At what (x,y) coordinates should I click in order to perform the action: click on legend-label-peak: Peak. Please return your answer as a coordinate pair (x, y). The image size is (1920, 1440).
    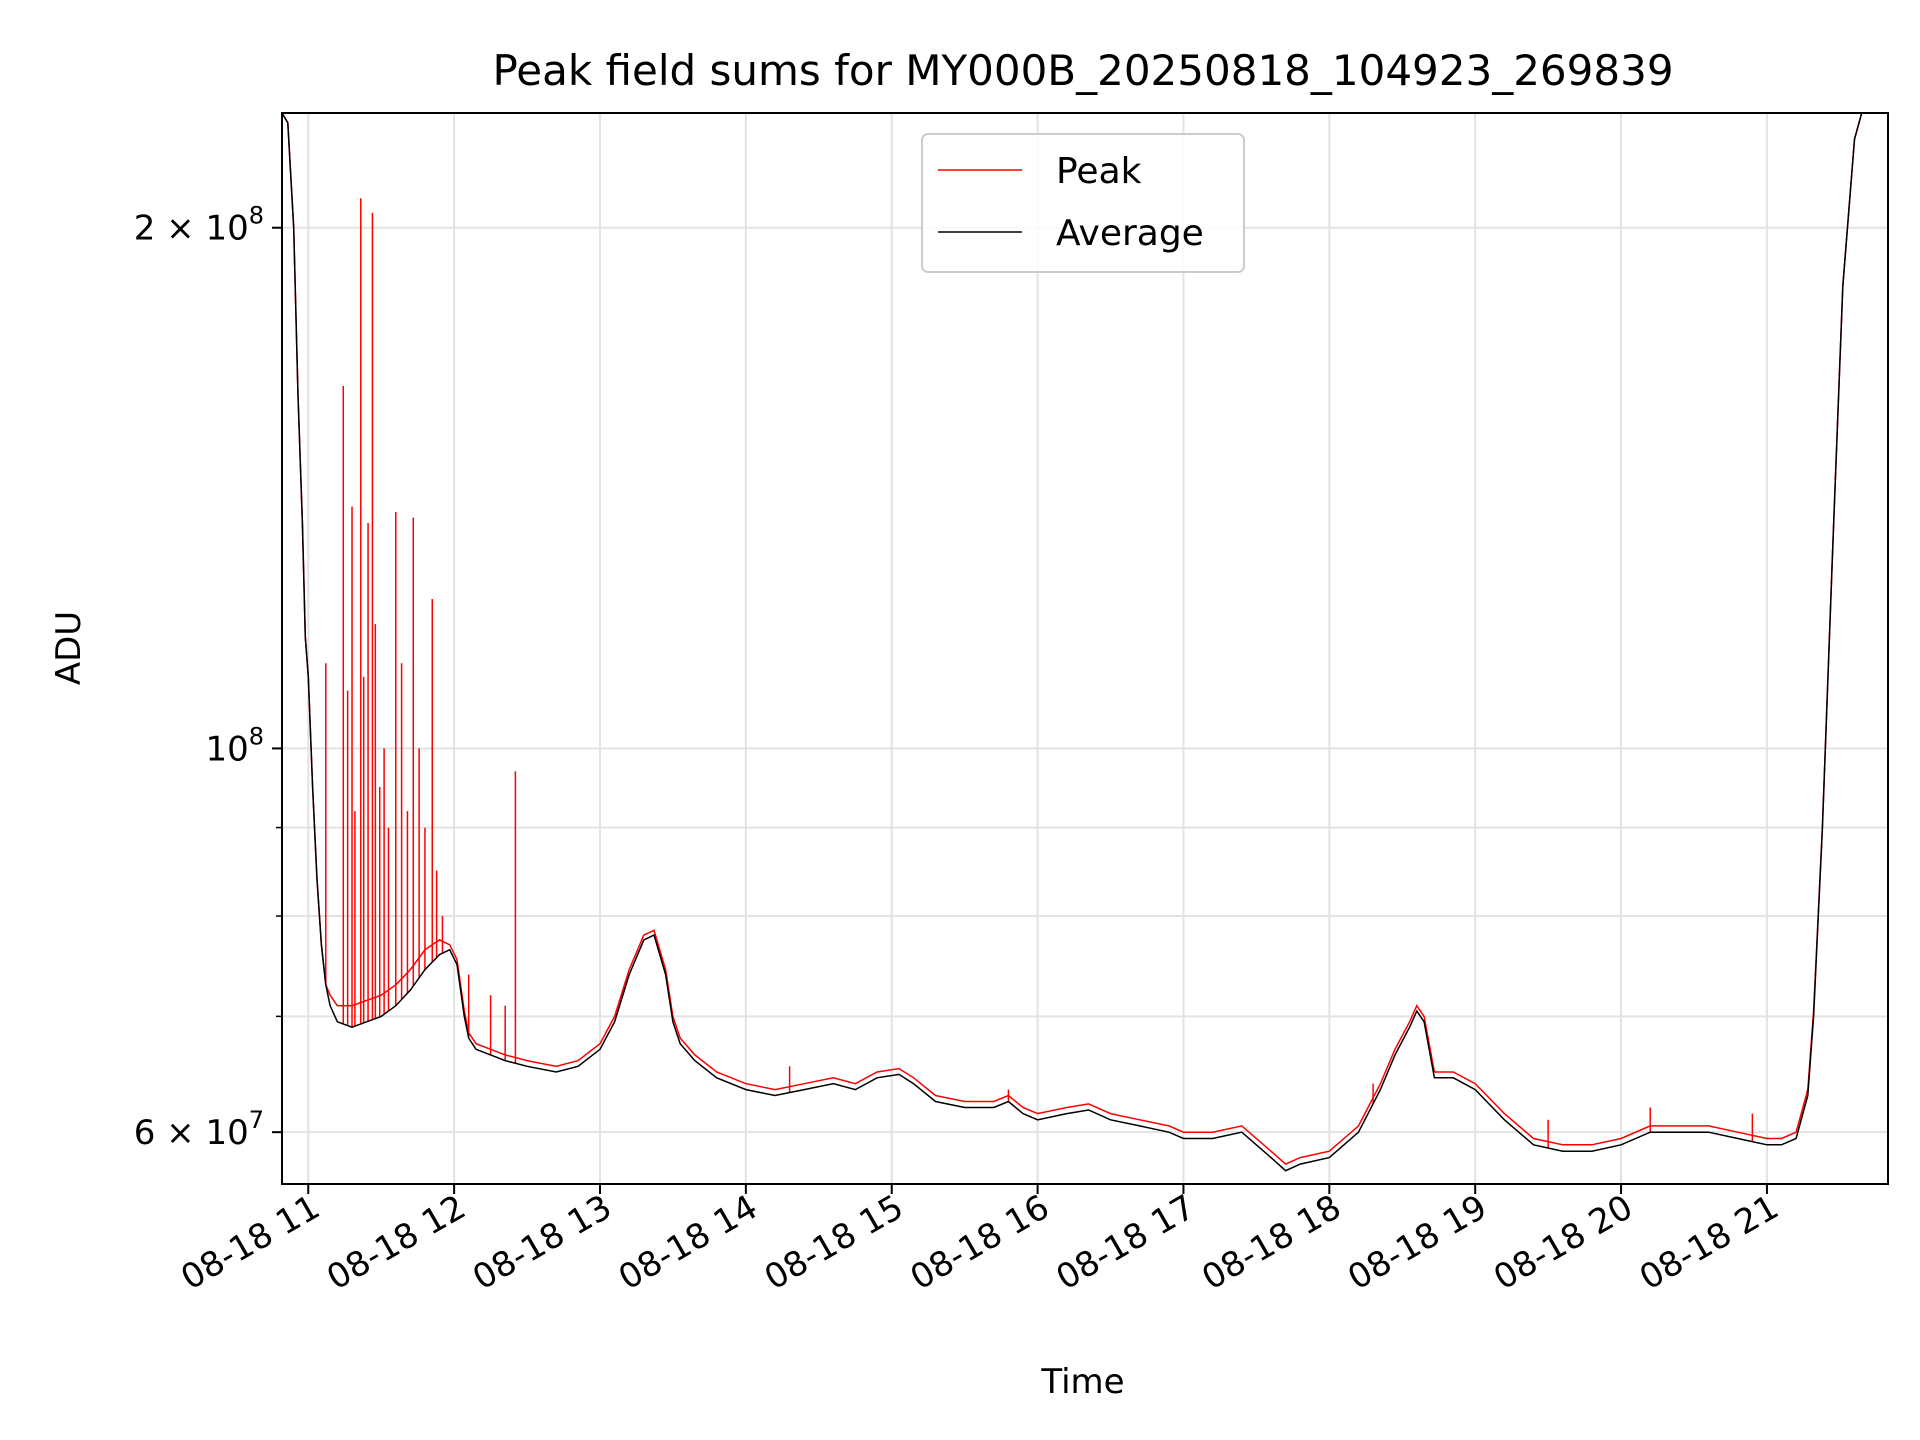
    Looking at the image, I should click on (1099, 171).